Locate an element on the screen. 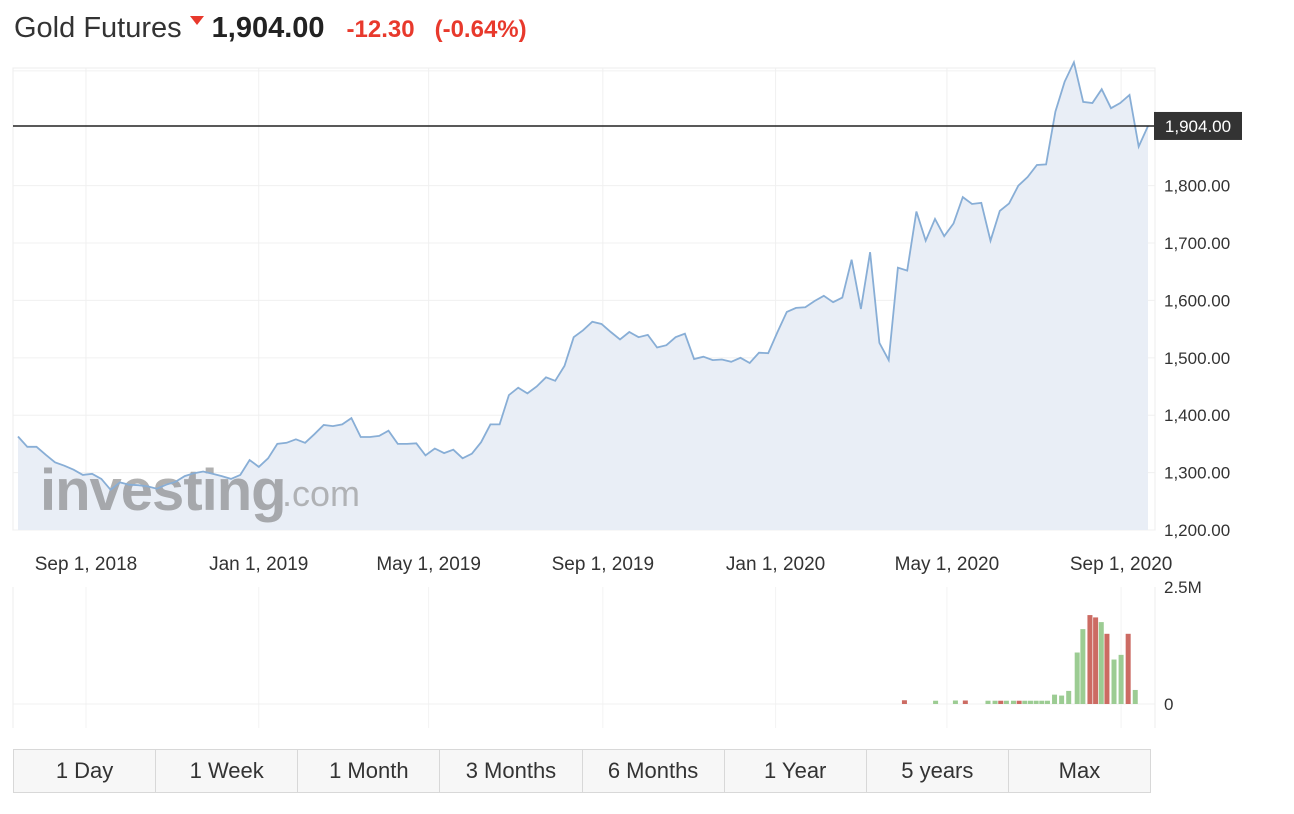 The image size is (1294, 814). range-5-years-button: 5 years is located at coordinates (938, 771).